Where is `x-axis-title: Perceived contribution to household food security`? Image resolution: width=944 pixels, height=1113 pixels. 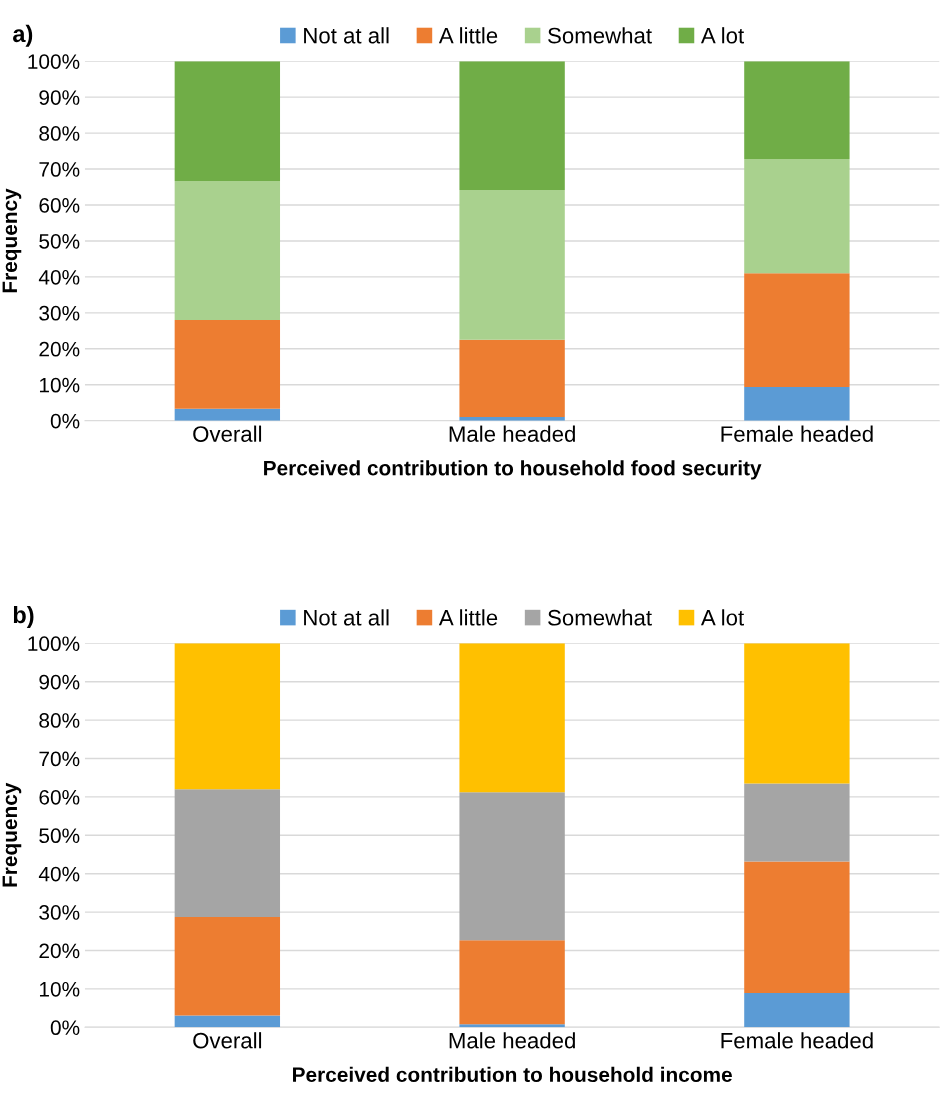 x-axis-title: Perceived contribution to household food security is located at coordinates (513, 470).